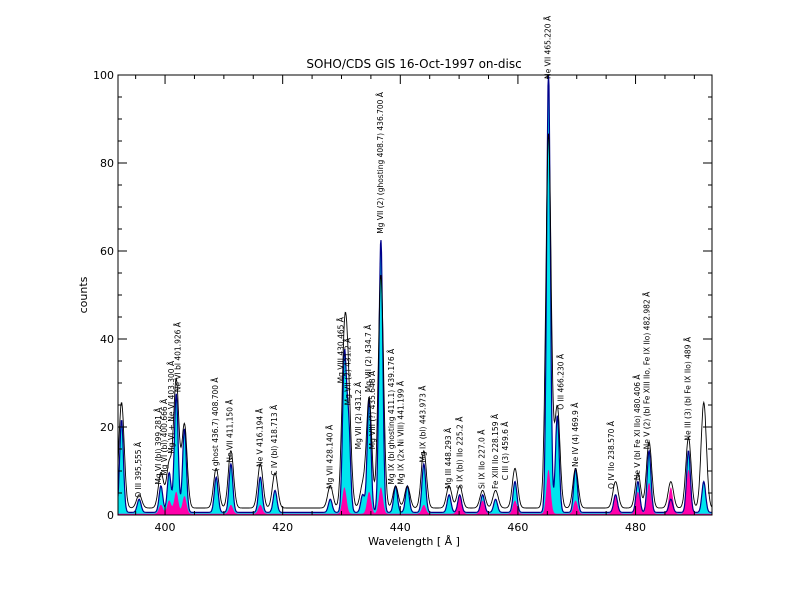 The height and width of the screenshot is (612, 792). What do you see at coordinates (107, 339) in the screenshot?
I see `y-tick-label: 40` at bounding box center [107, 339].